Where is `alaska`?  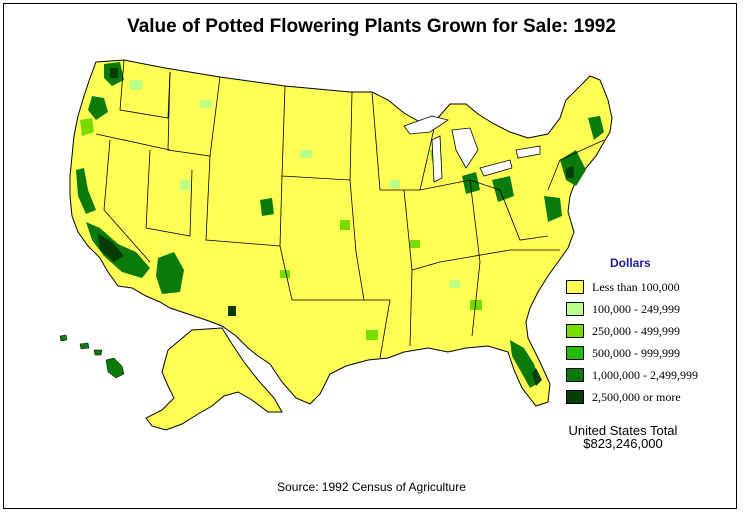
alaska is located at coordinates (214, 379).